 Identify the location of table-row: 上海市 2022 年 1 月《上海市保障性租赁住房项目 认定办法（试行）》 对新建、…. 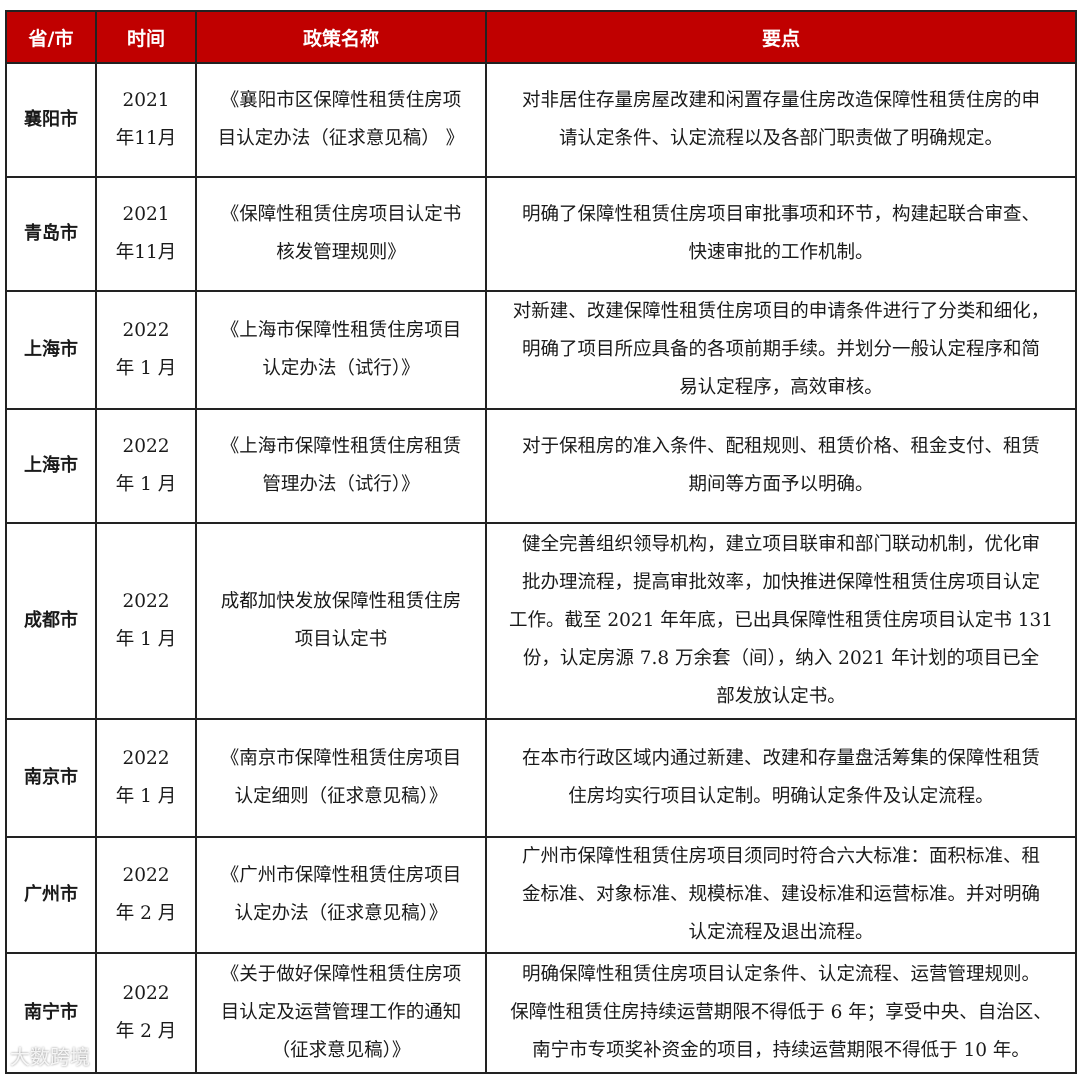
(541, 350).